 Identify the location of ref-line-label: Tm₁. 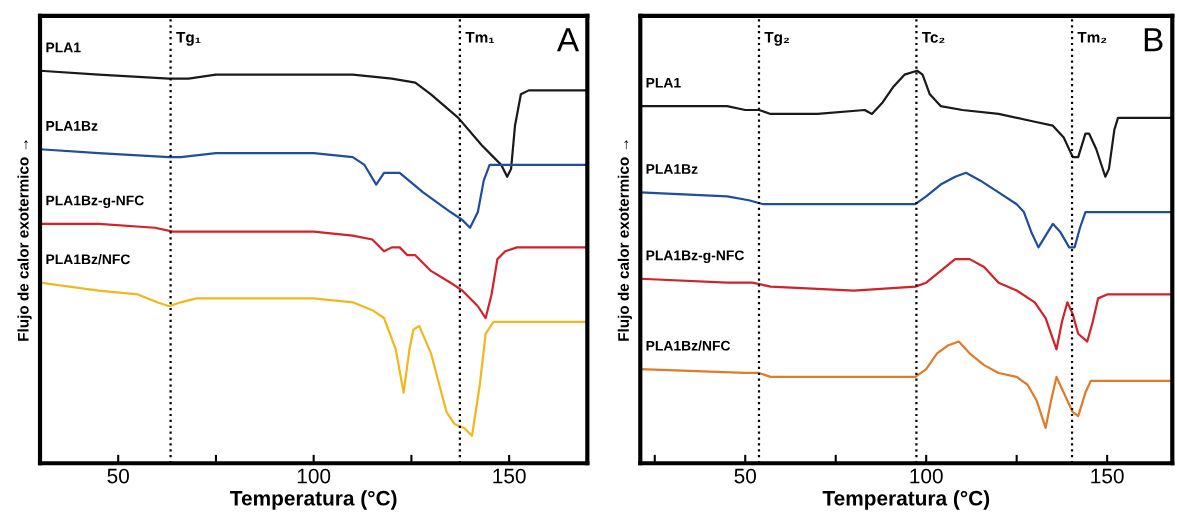
(480, 38).